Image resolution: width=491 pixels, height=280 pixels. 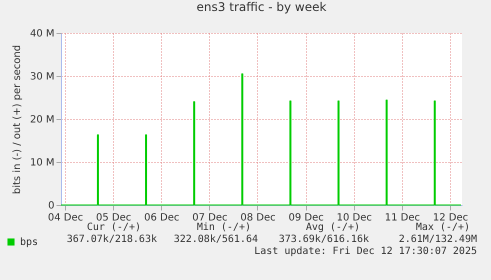 What do you see at coordinates (111, 239) in the screenshot?
I see `text: 367.07k/218.63k` at bounding box center [111, 239].